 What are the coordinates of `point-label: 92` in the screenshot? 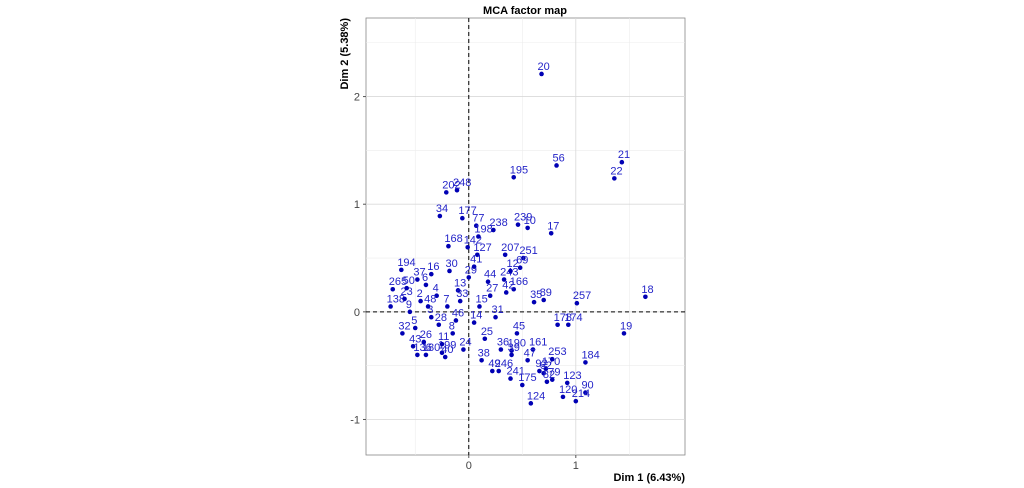 It's located at (541, 364).